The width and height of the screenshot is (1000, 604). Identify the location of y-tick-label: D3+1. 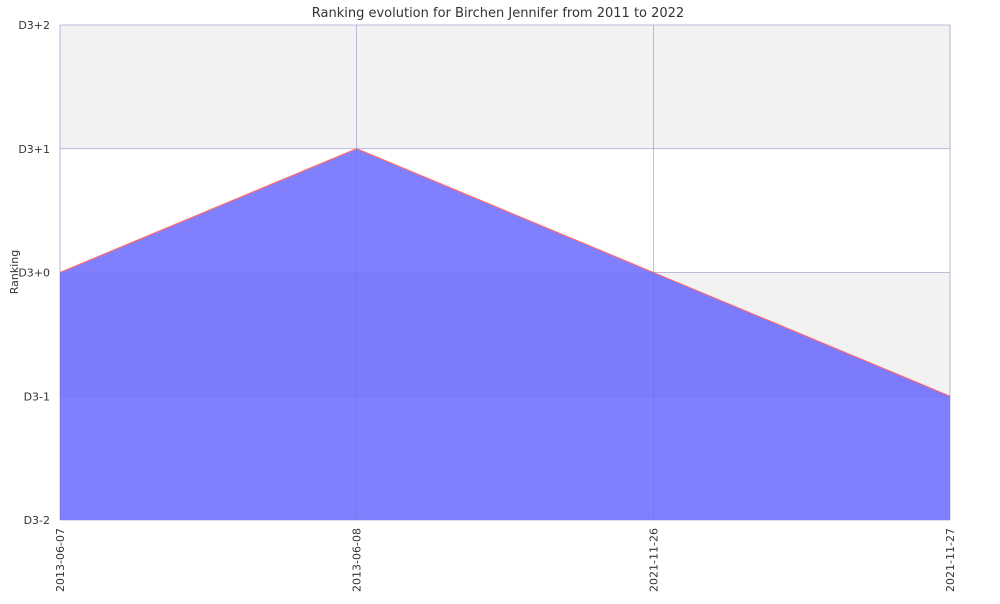
(34, 149).